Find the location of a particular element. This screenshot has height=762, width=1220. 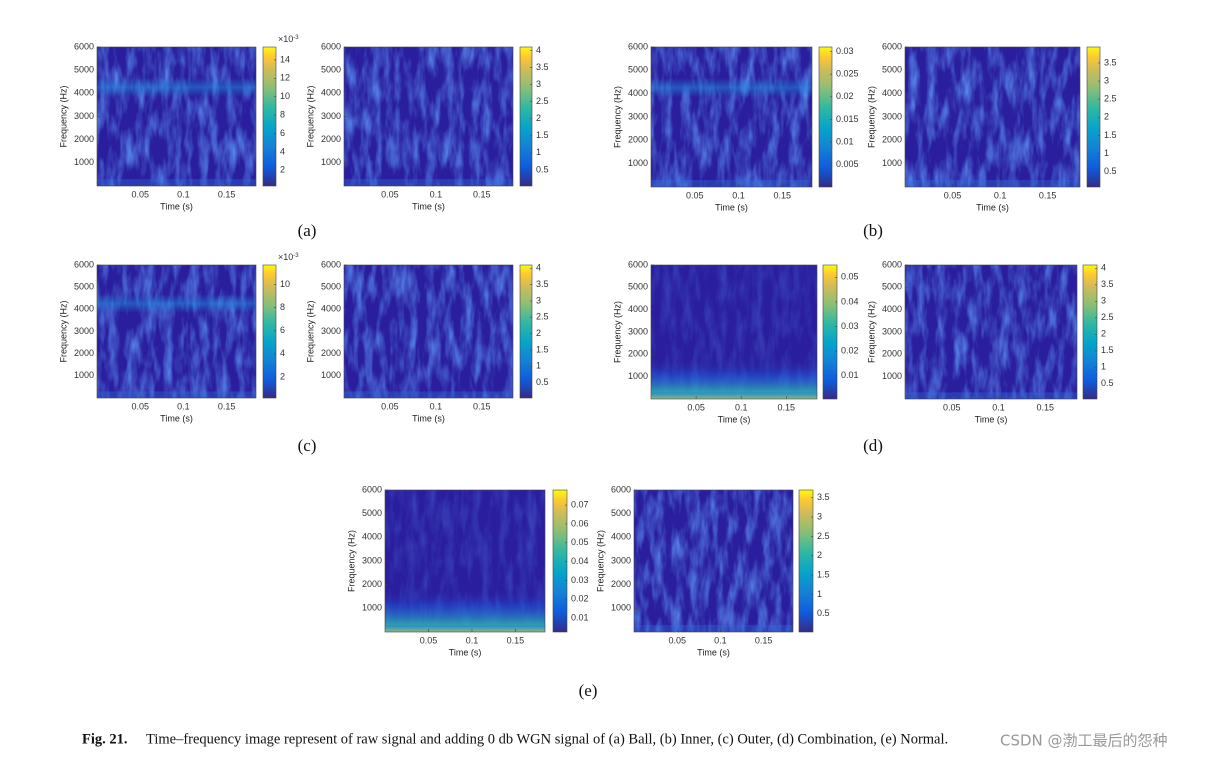

colorbar-exponent: ×10⁻³ is located at coordinates (288, 39).